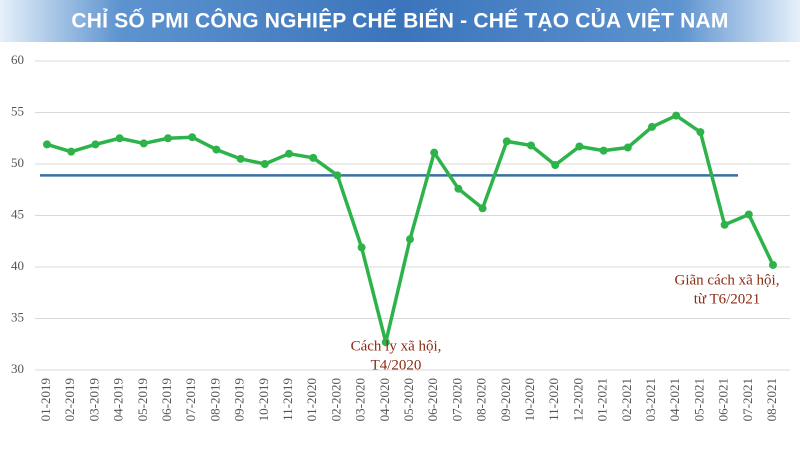 The height and width of the screenshot is (451, 800). What do you see at coordinates (142, 399) in the screenshot?
I see `x-tick-label: 05-2019` at bounding box center [142, 399].